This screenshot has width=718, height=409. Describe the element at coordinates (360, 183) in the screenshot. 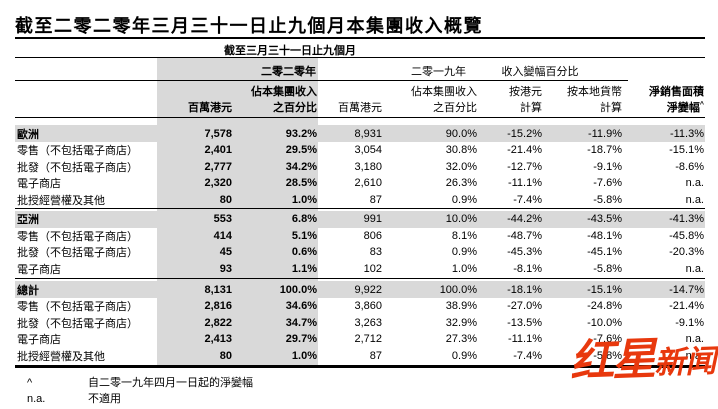

I see `table-row: 電子商店 2,320 28.5% 2,610 26.3% -11.1% -7.6% n.a.` at that location.